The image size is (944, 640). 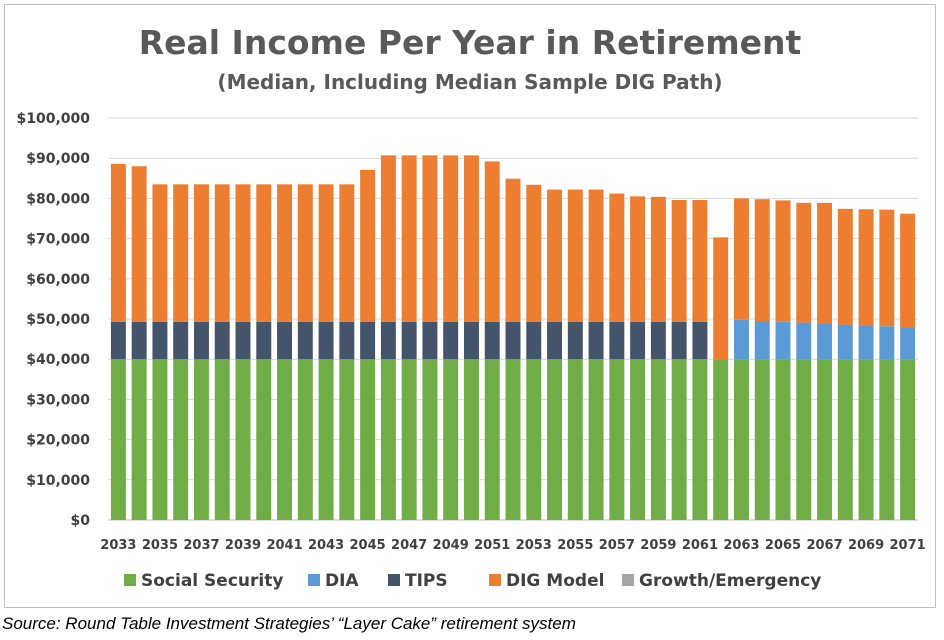 What do you see at coordinates (700, 261) in the screenshot?
I see `bar-dig-model-2061` at bounding box center [700, 261].